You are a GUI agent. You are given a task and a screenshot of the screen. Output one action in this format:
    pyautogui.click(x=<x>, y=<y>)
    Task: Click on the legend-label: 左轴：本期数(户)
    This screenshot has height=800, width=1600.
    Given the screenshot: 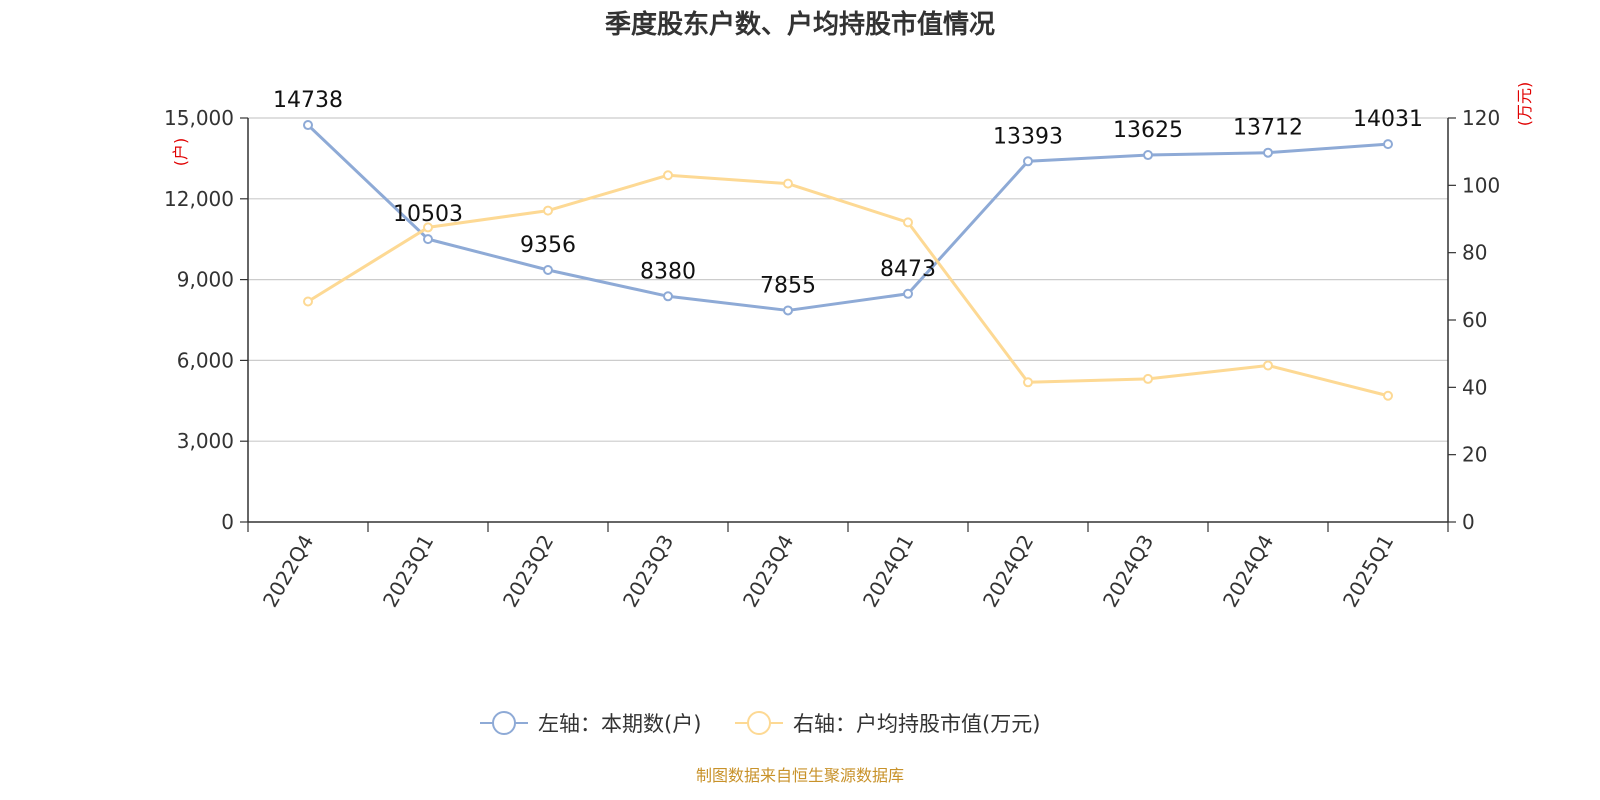 What is the action you would take?
    pyautogui.click(x=619, y=724)
    